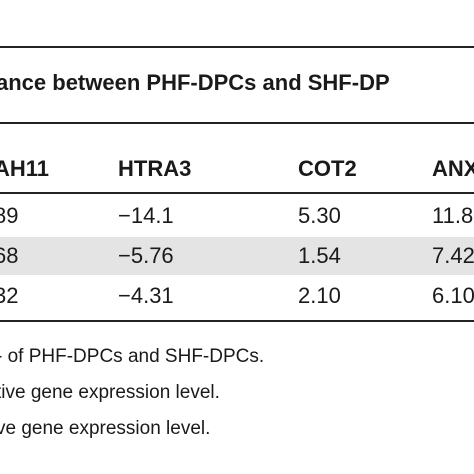 This screenshot has width=474, height=474. What do you see at coordinates (453, 168) in the screenshot?
I see `column-header-anx: ANX` at bounding box center [453, 168].